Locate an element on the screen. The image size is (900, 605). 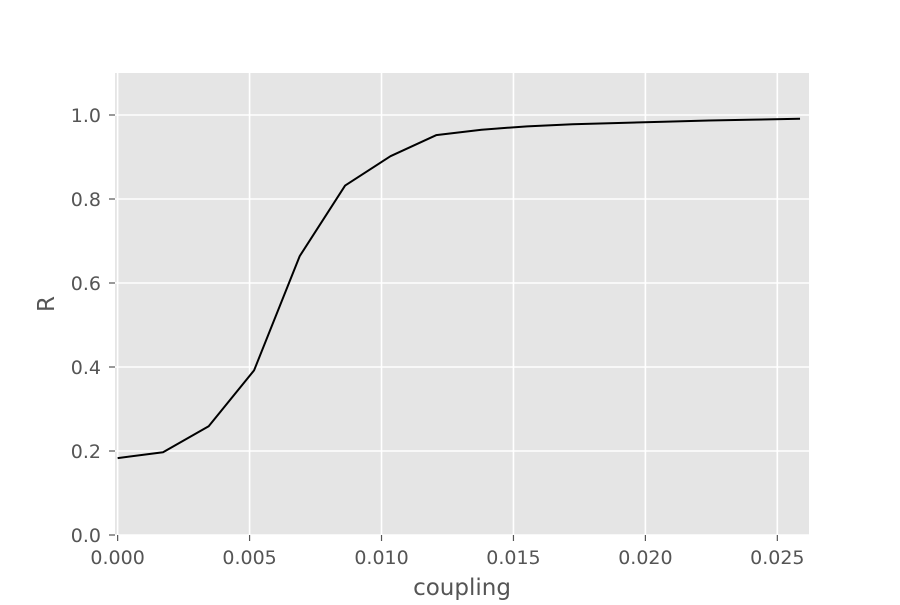
x-tick-label: 0.010 is located at coordinates (381, 558).